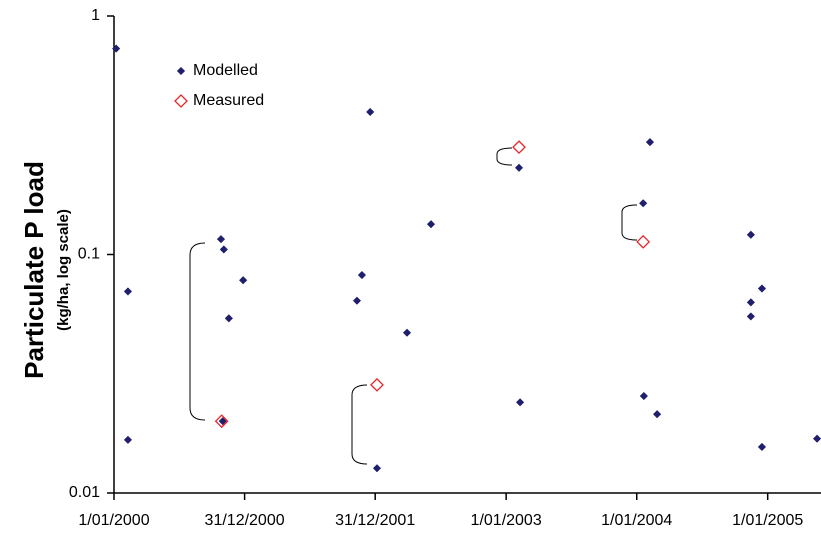  I want to click on x-tick-label: 1/01/2003, so click(506, 520).